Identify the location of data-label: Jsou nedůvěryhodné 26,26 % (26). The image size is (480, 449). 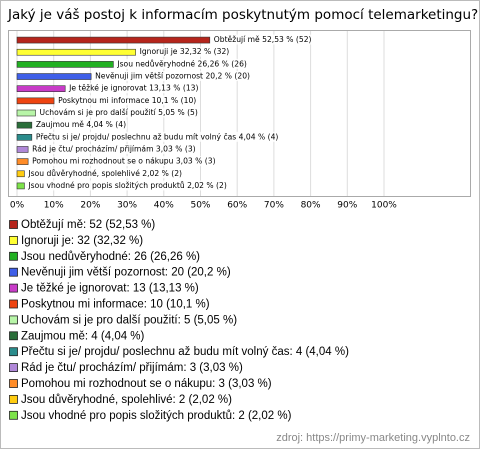
(181, 63).